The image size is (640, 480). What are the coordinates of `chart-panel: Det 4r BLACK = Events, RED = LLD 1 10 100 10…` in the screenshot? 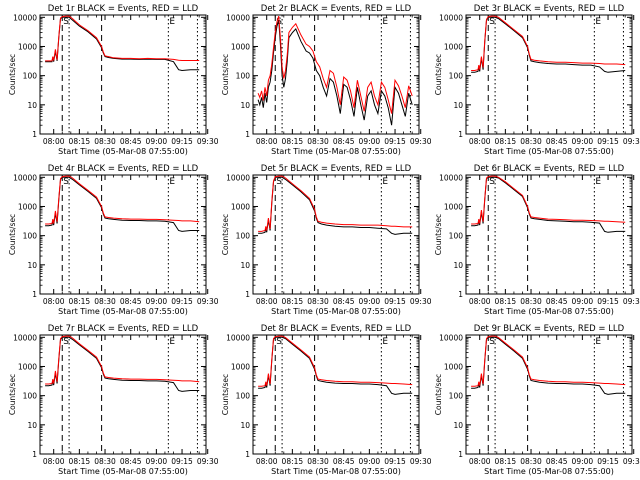 It's located at (113, 240).